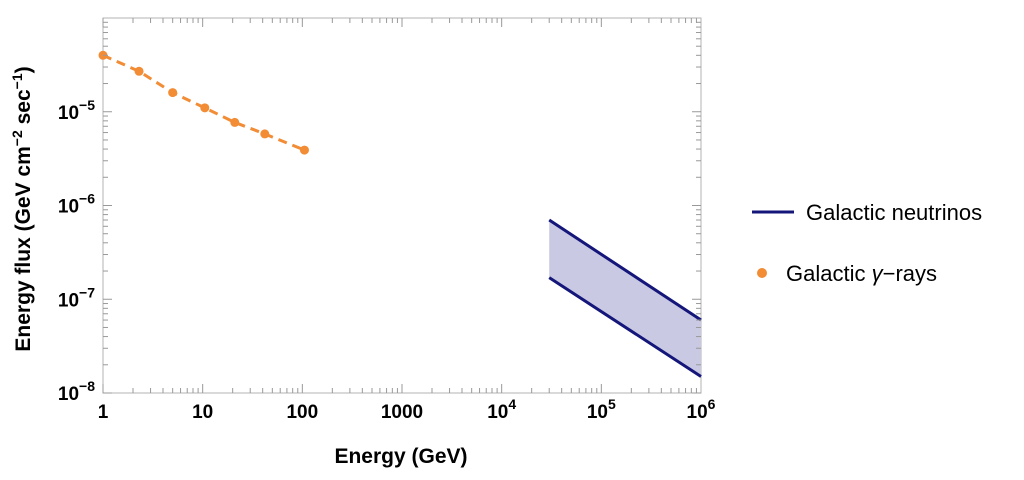  Describe the element at coordinates (103, 412) in the screenshot. I see `x-tick-label: 1` at that location.